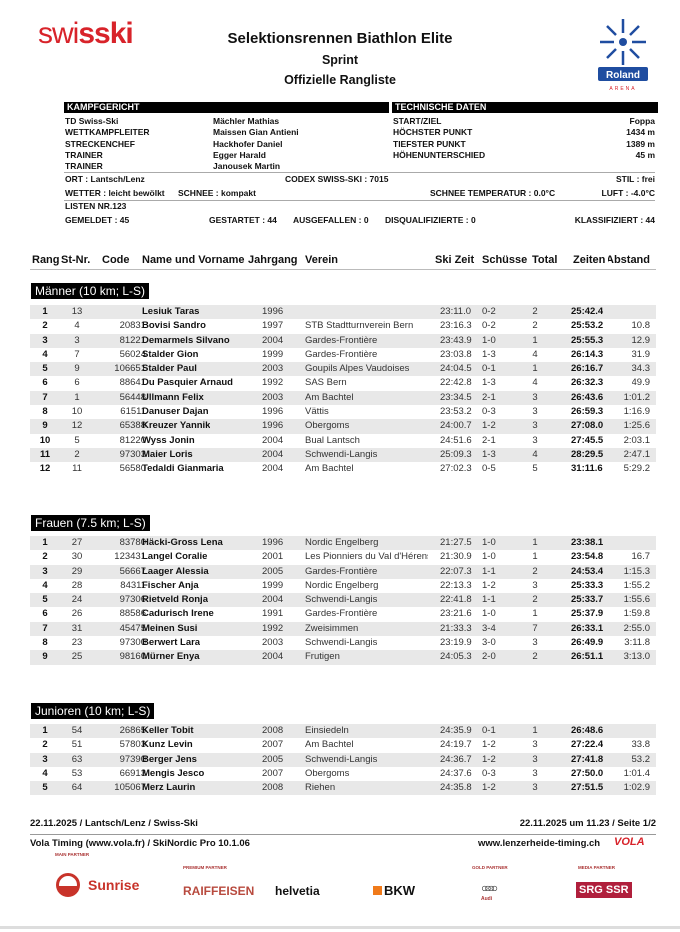 This screenshot has width=680, height=932. I want to click on air-temperature: LUFT : -4.0°C, so click(628, 193).